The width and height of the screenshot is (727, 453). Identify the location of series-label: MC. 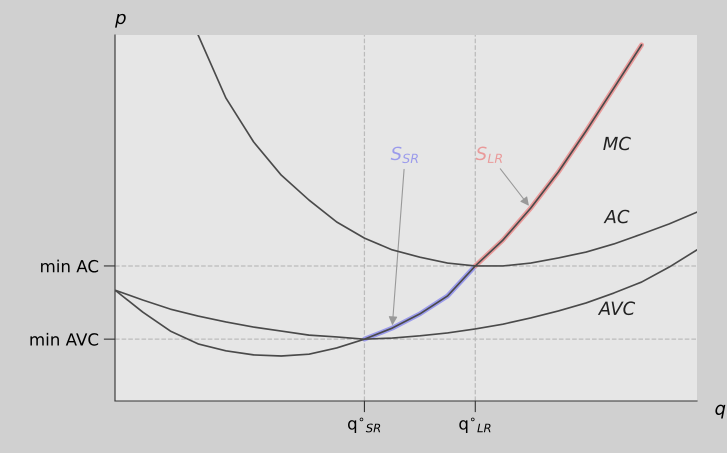
(617, 143).